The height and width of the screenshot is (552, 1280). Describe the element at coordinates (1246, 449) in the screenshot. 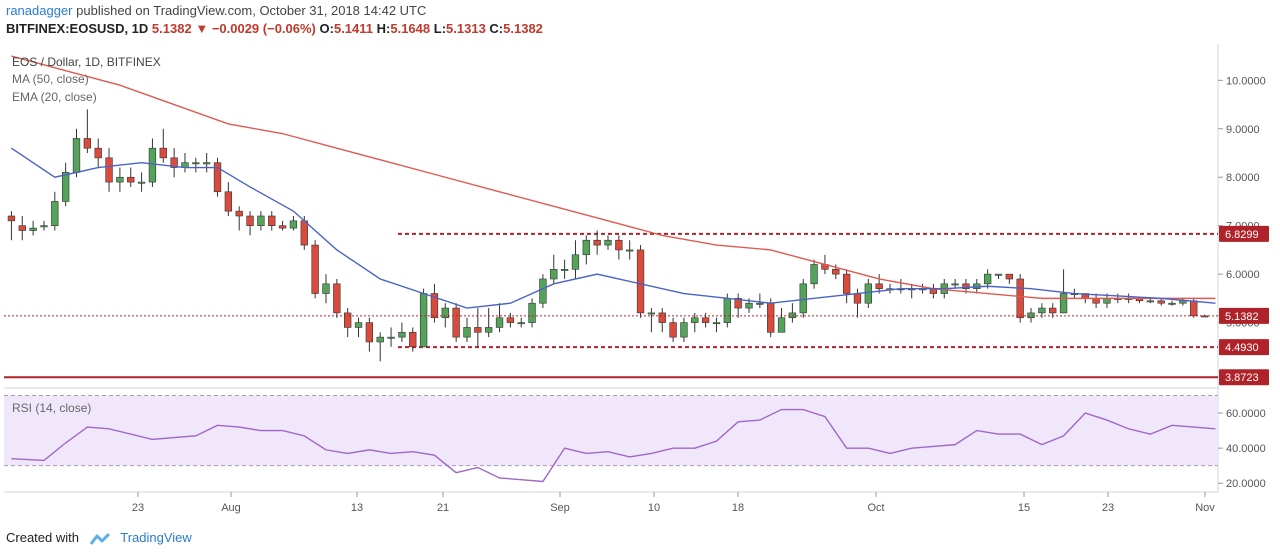

I see `rsi-tick-label: 40.0000` at that location.